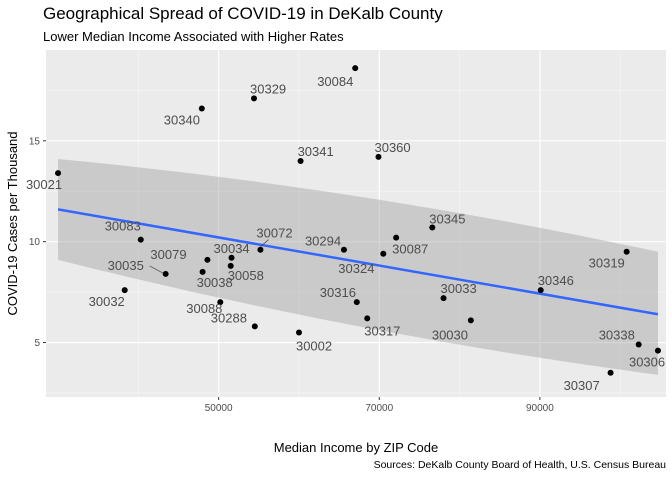  I want to click on x-tick-label: 70000, so click(379, 408).